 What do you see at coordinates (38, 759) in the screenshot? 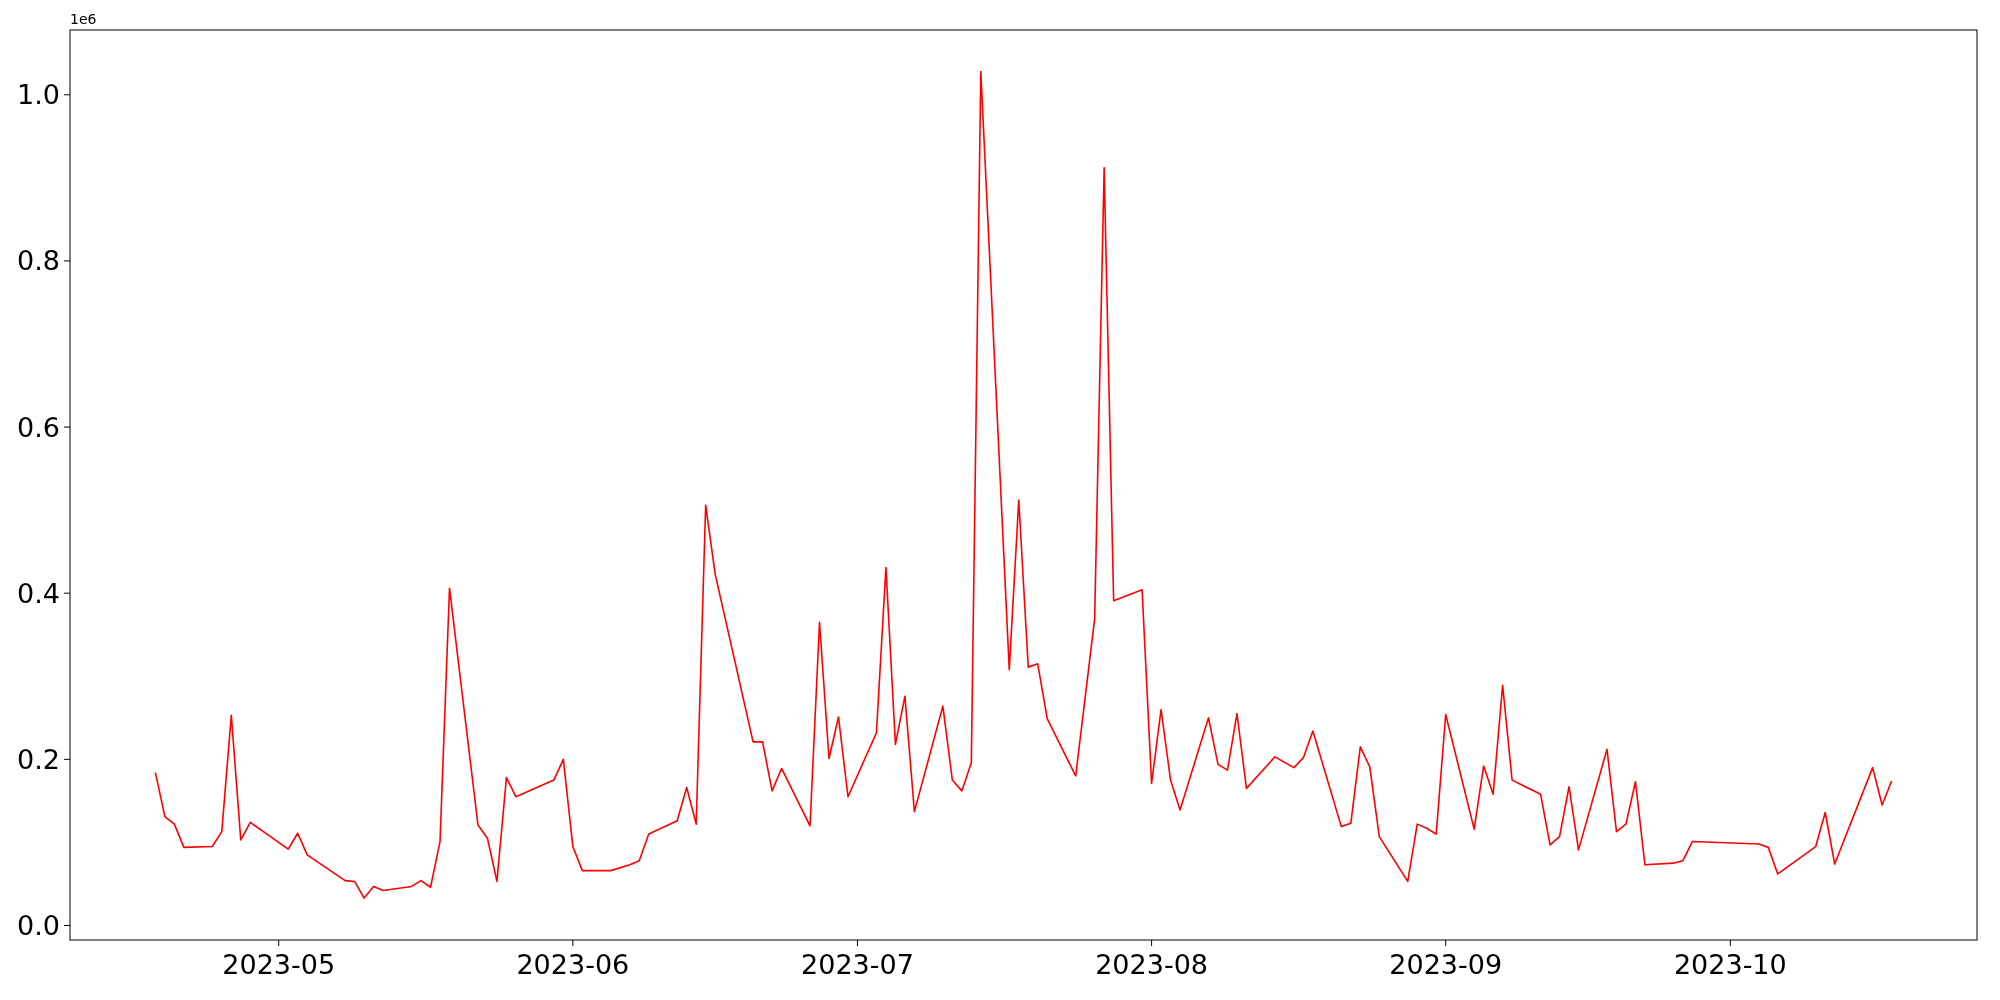
I see `y-tick-label: 0.2` at bounding box center [38, 759].